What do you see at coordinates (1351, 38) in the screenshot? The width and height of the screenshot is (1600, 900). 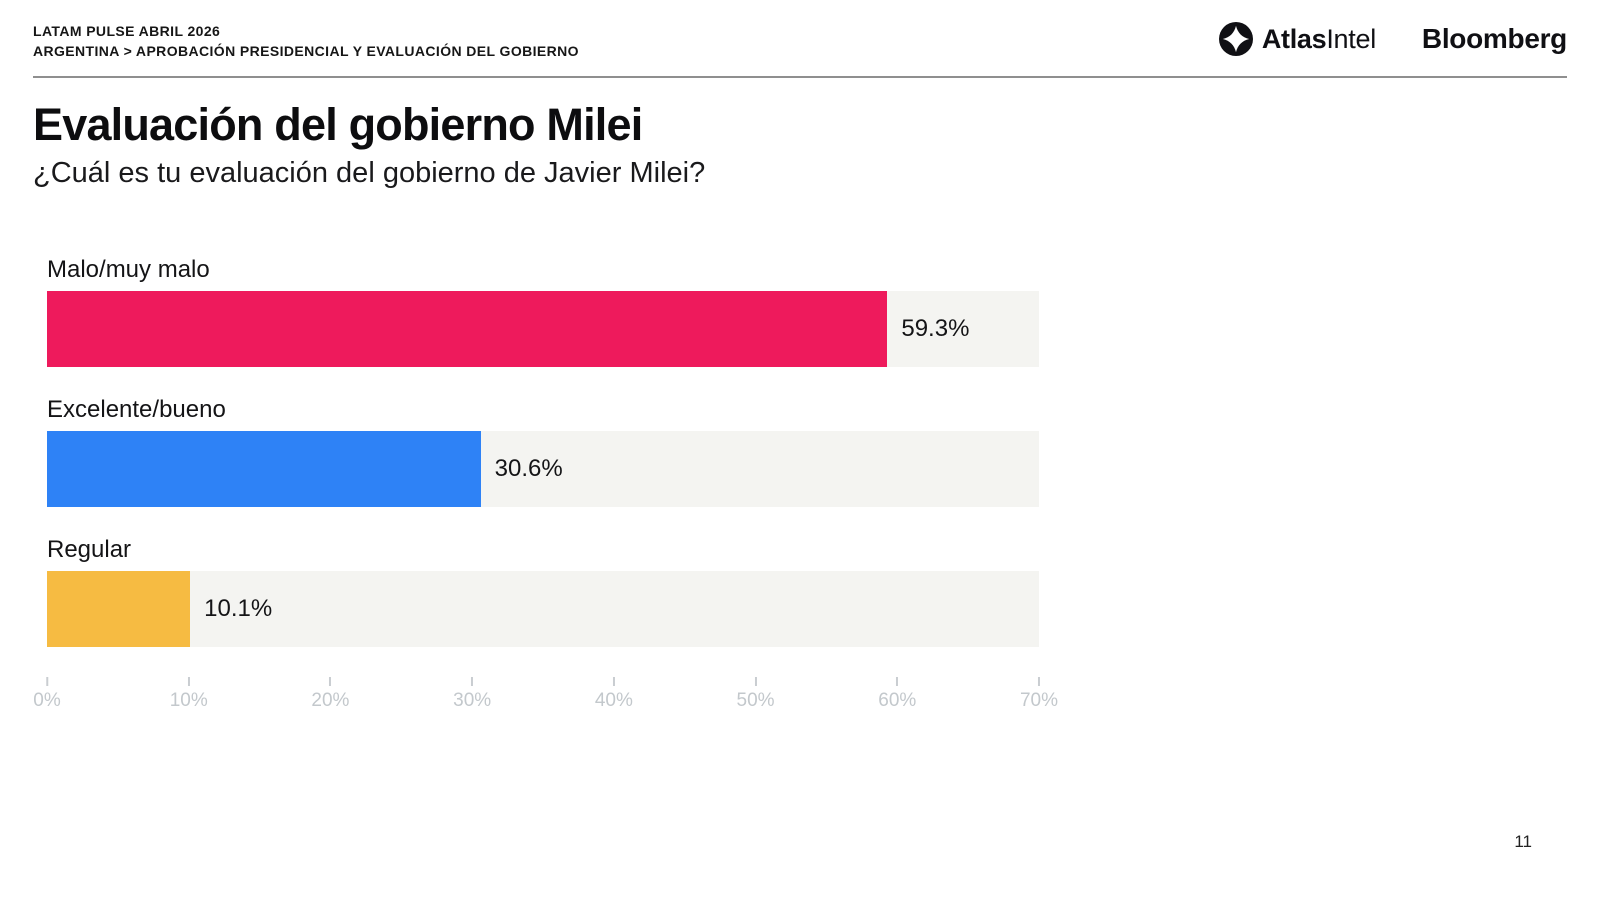 I see `atlas-wordmark-regular: Intel` at bounding box center [1351, 38].